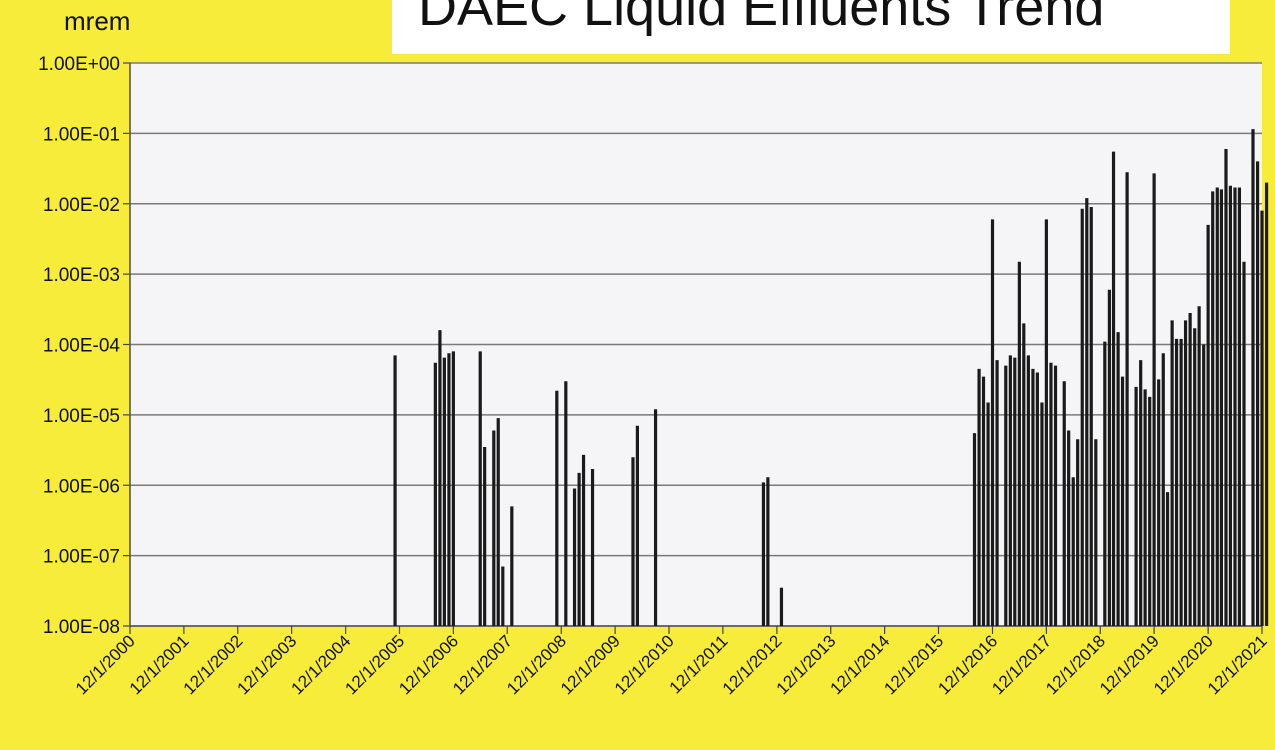 Image resolution: width=1275 pixels, height=750 pixels. What do you see at coordinates (81, 275) in the screenshot?
I see `y-tick-label: 1.00E-03` at bounding box center [81, 275].